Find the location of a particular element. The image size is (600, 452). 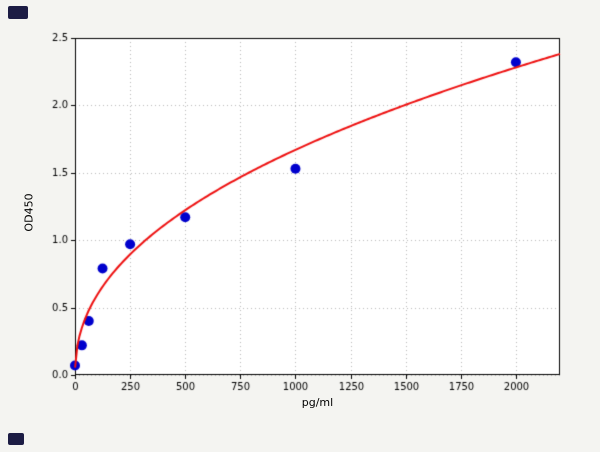

y-axis-label: OD450 is located at coordinates (29, 212).